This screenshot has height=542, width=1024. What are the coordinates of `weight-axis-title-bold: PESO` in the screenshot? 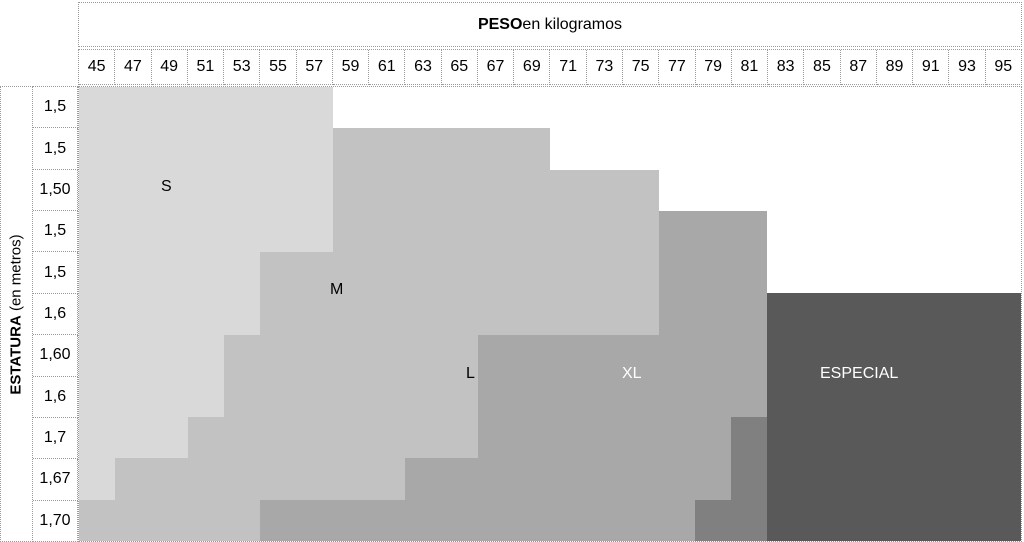 It's located at (500, 24).